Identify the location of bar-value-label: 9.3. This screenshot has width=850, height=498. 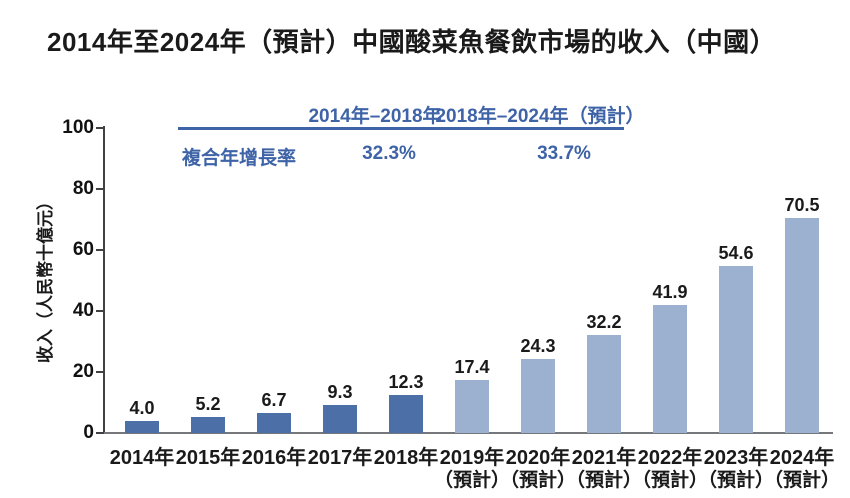
(340, 391).